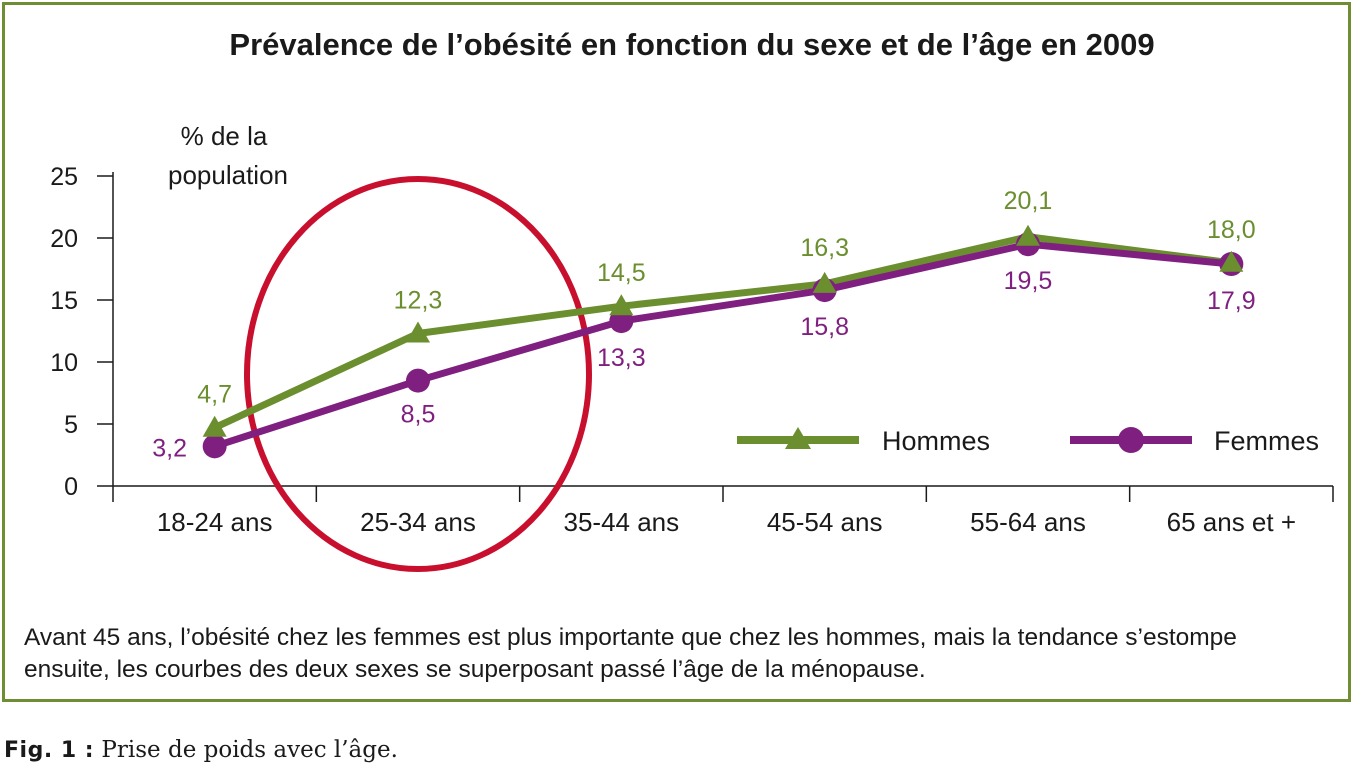 This screenshot has width=1359, height=776. What do you see at coordinates (1231, 230) in the screenshot?
I see `hommes-data-label: 18,0` at bounding box center [1231, 230].